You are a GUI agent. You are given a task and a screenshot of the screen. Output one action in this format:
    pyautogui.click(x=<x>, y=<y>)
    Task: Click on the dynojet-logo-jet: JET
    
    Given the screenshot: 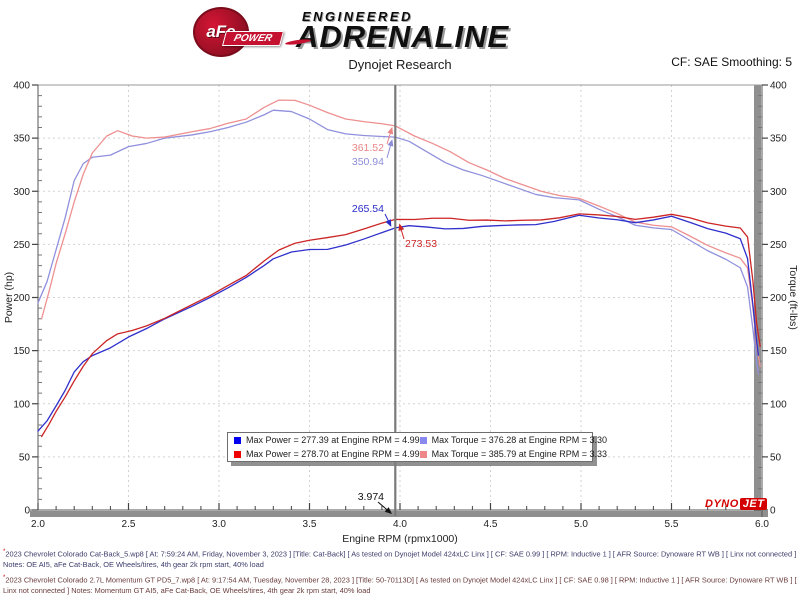 What is the action you would take?
    pyautogui.click(x=753, y=504)
    